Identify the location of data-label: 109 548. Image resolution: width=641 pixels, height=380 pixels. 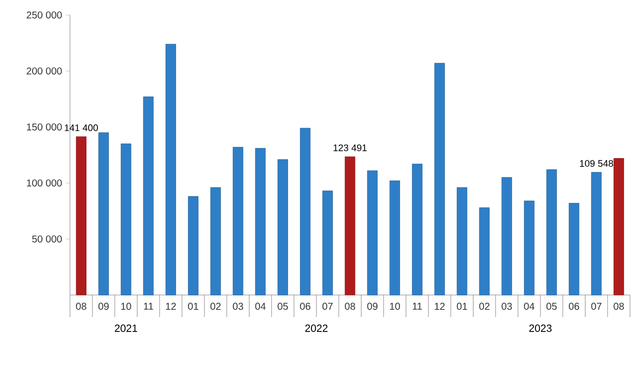
(597, 163).